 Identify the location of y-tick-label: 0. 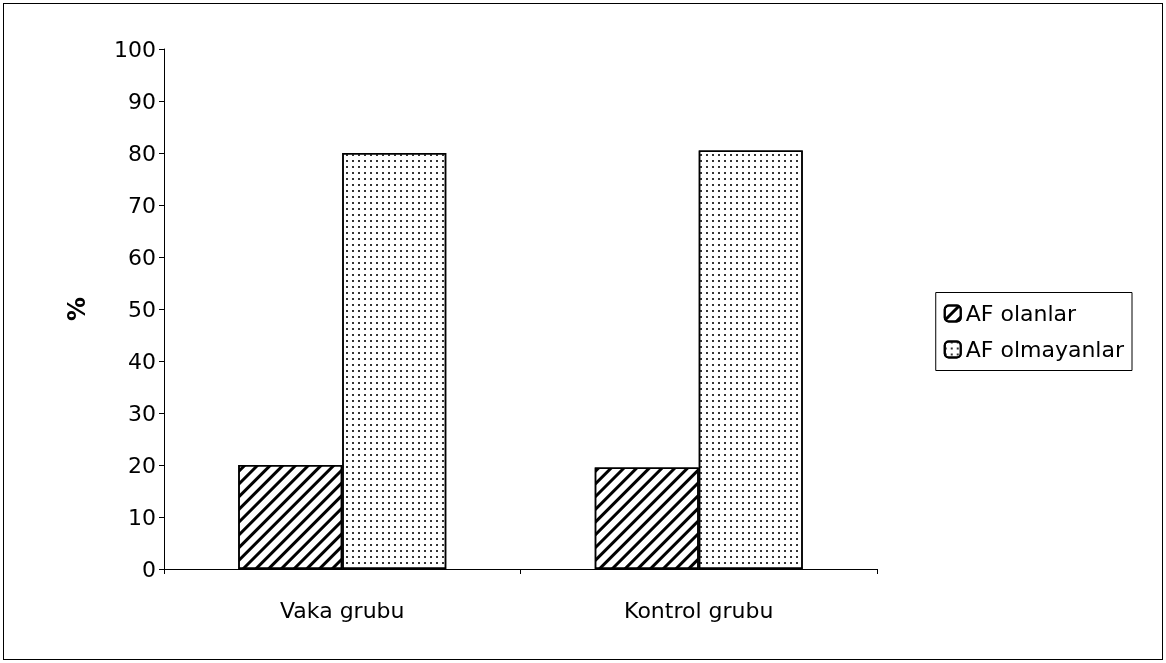
(149, 569).